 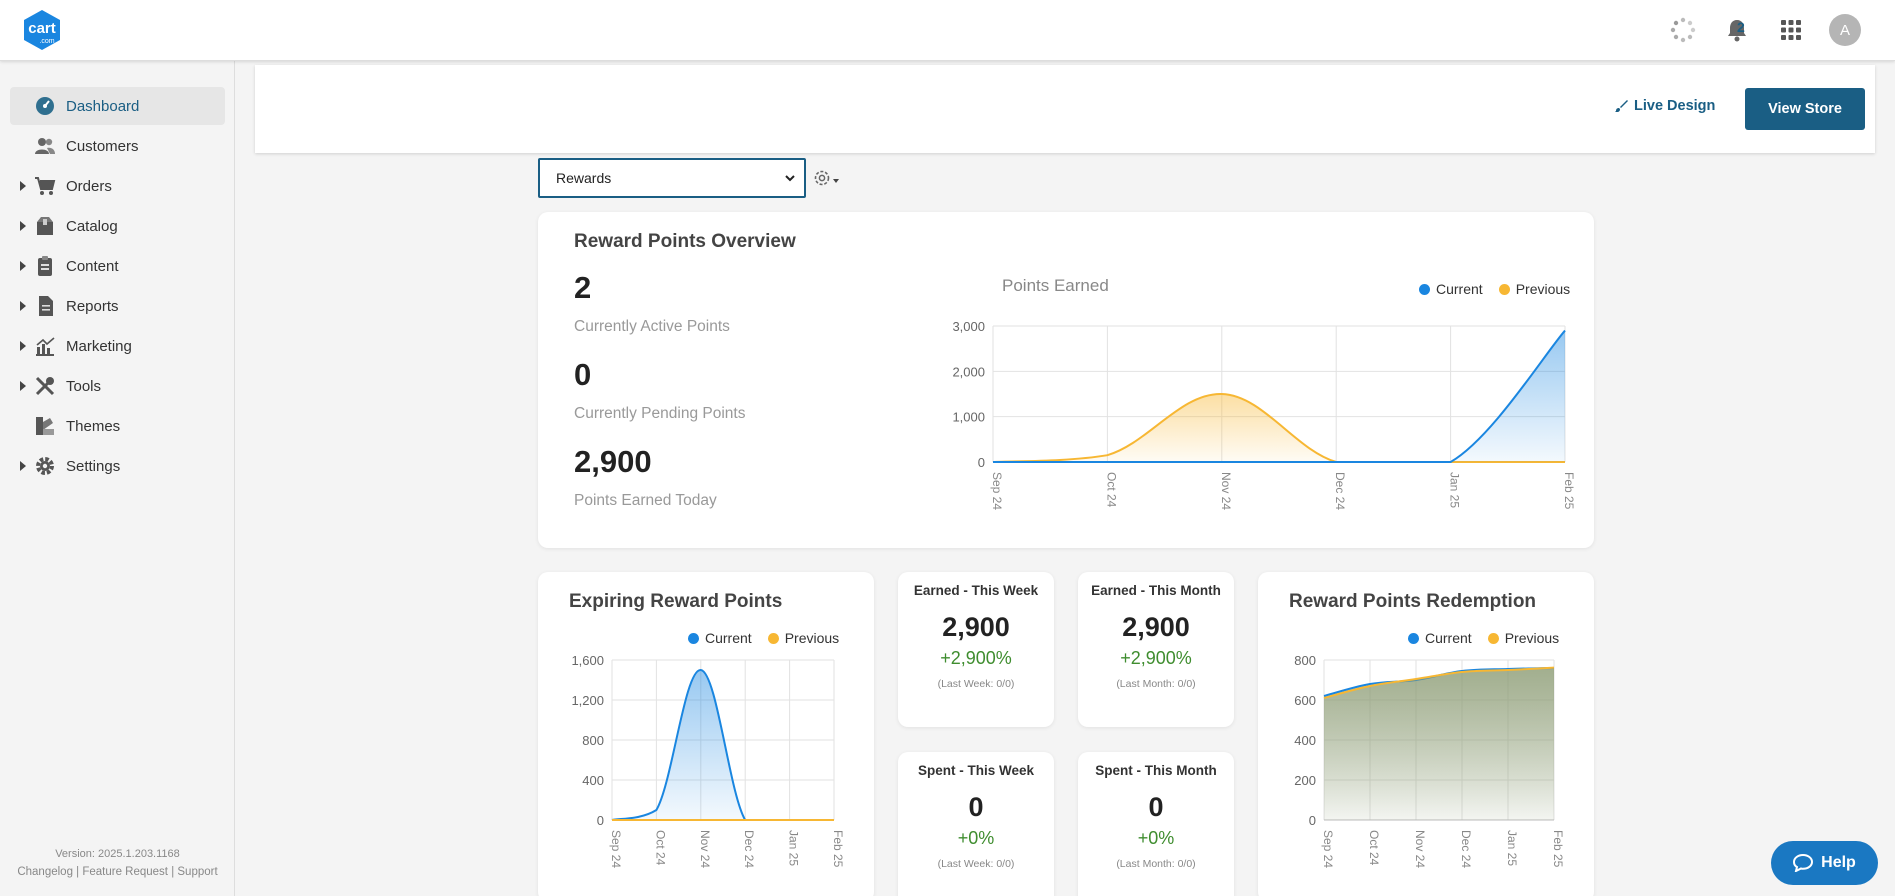 What do you see at coordinates (117, 226) in the screenshot?
I see `sidebar-item-catalog: Catalog` at bounding box center [117, 226].